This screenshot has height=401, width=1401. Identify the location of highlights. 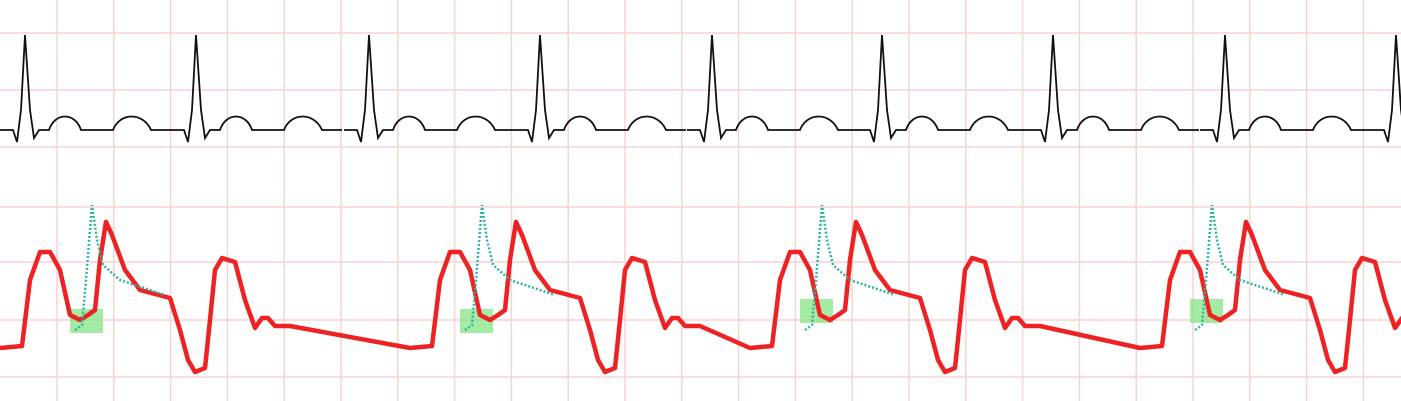
(646, 316).